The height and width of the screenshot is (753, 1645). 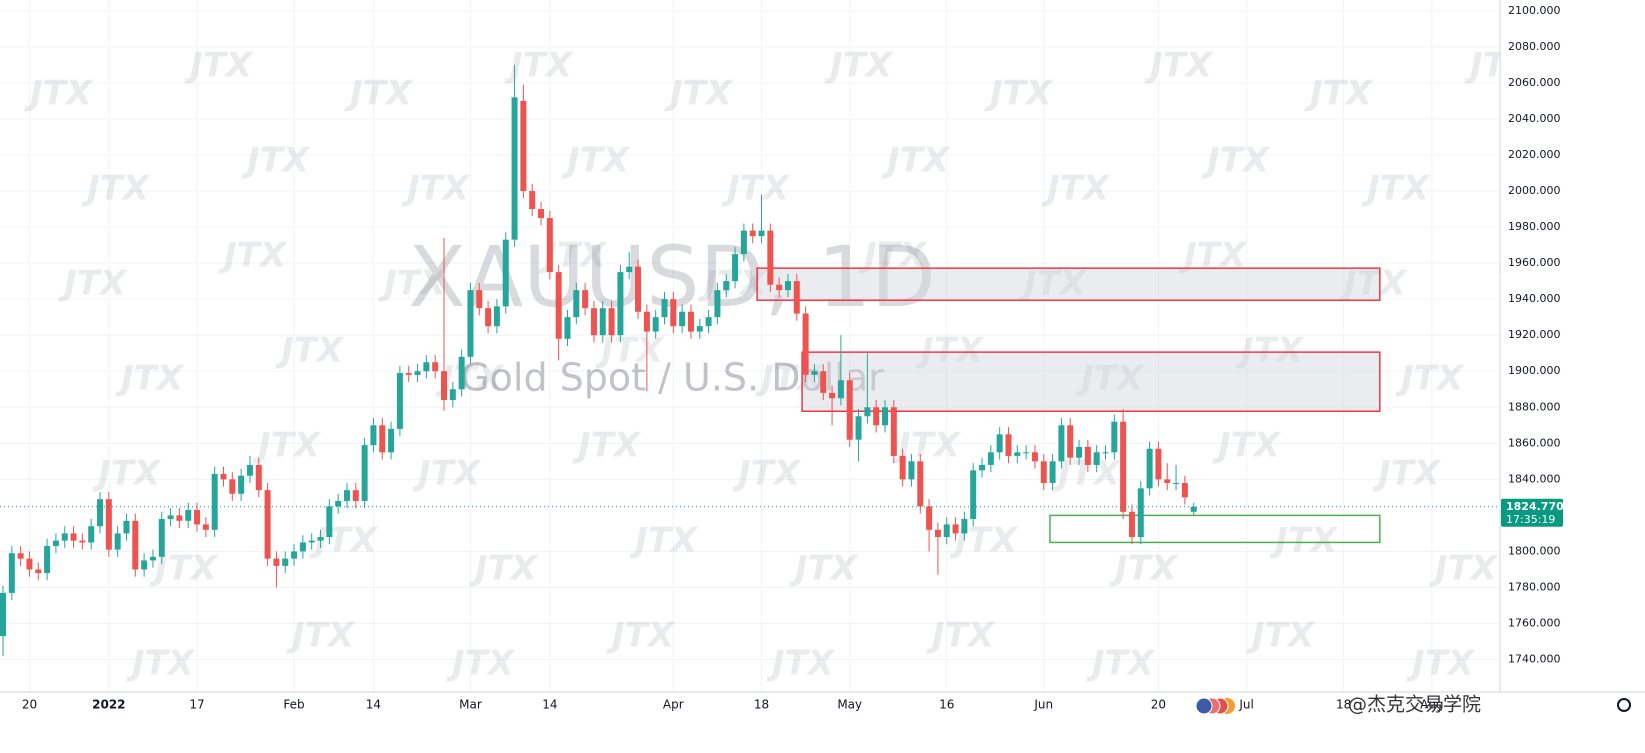 I want to click on zone, so click(x=1068, y=284).